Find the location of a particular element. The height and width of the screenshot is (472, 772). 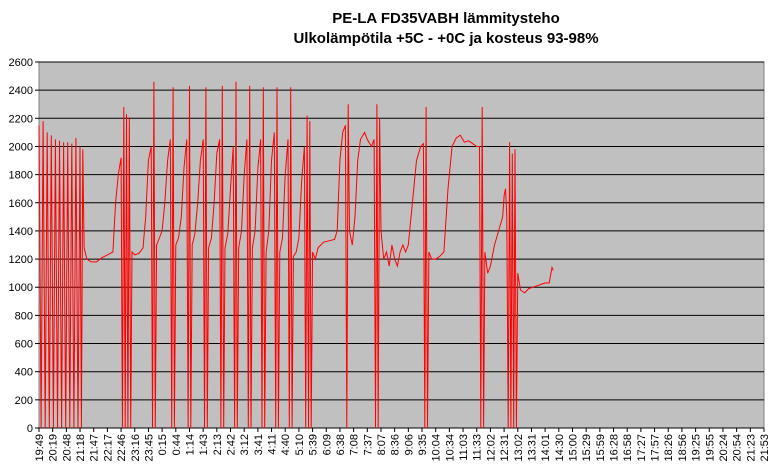

x-tick-label: 4:40 is located at coordinates (286, 444).